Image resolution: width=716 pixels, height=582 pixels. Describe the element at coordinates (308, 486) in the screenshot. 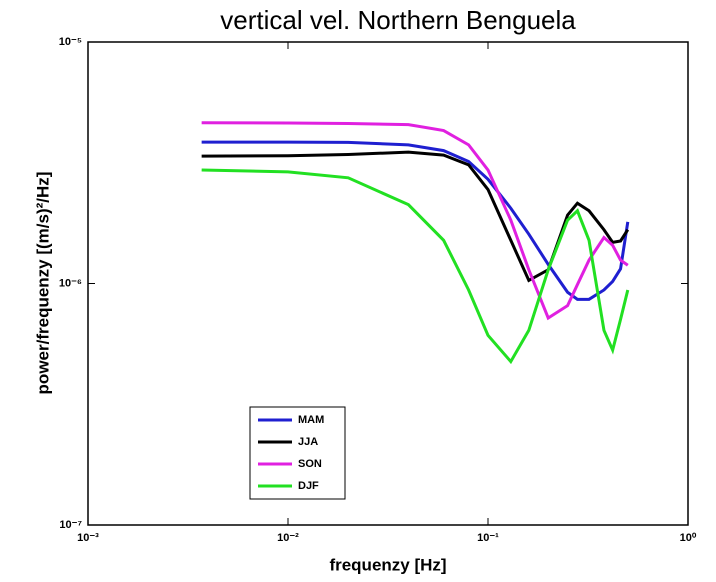

I see `legend-label: DJF` at that location.